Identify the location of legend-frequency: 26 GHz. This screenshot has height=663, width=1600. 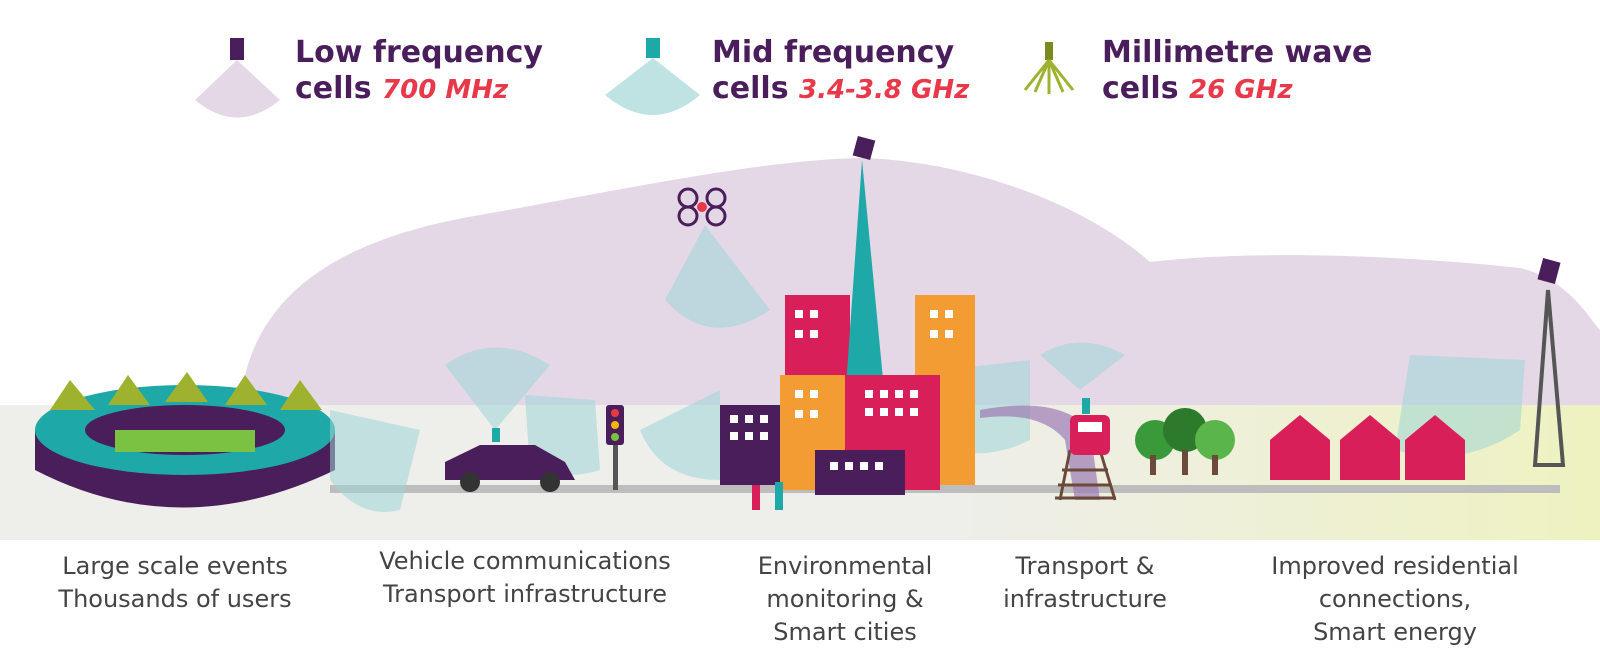
(1241, 90).